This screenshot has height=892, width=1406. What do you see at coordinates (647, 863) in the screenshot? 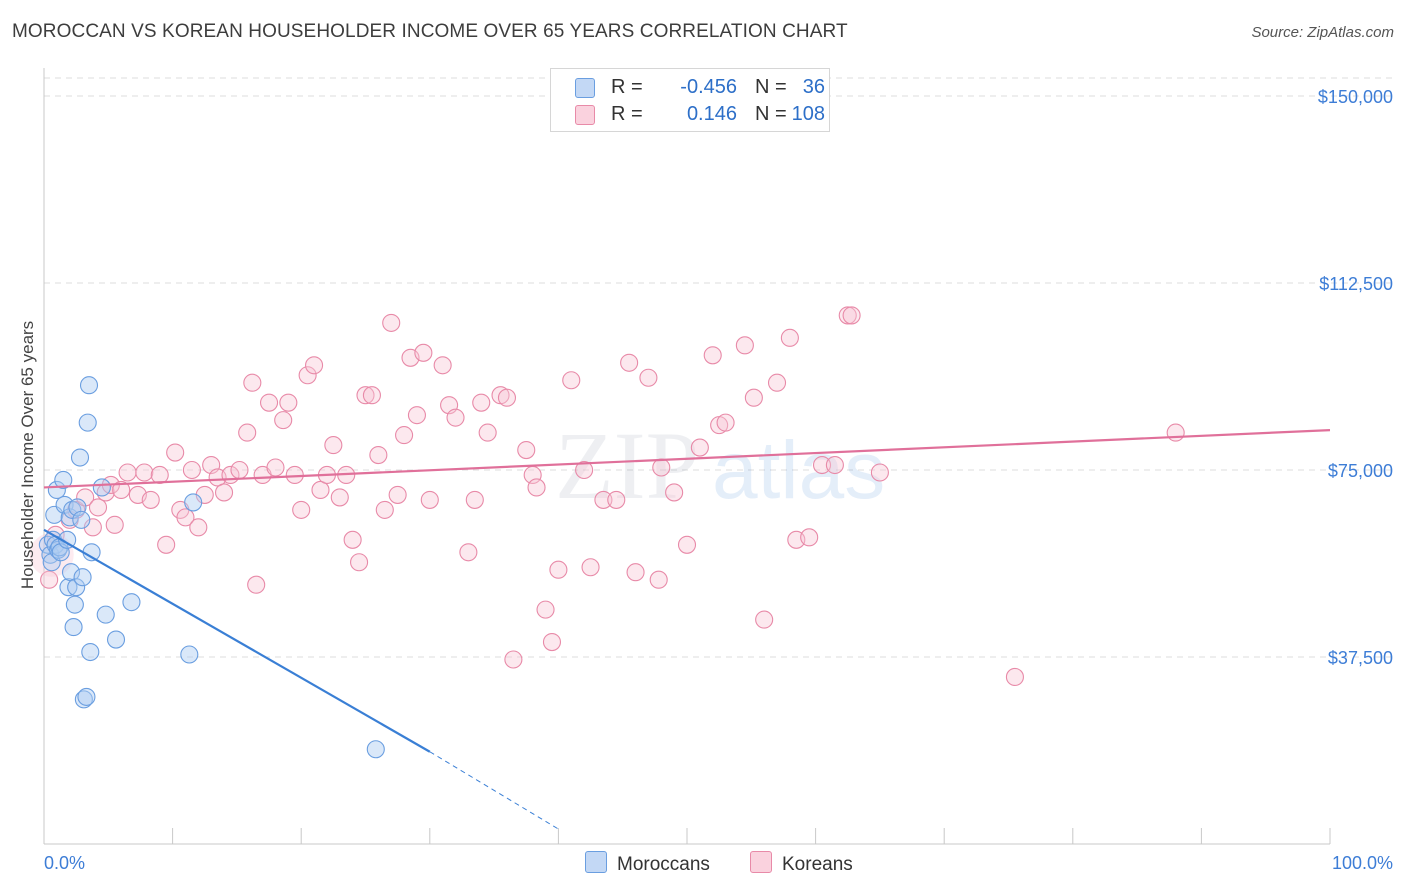
I see `bottom-legend-moroccans: Moroccans` at bounding box center [647, 863].